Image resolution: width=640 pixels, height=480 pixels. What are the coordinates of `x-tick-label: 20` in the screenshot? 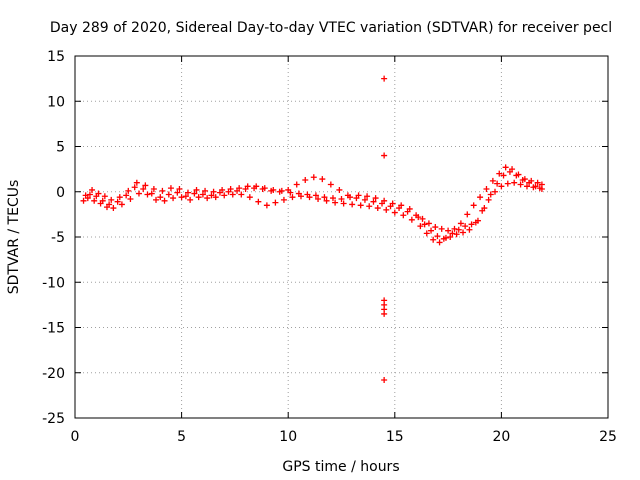 It's located at (501, 437).